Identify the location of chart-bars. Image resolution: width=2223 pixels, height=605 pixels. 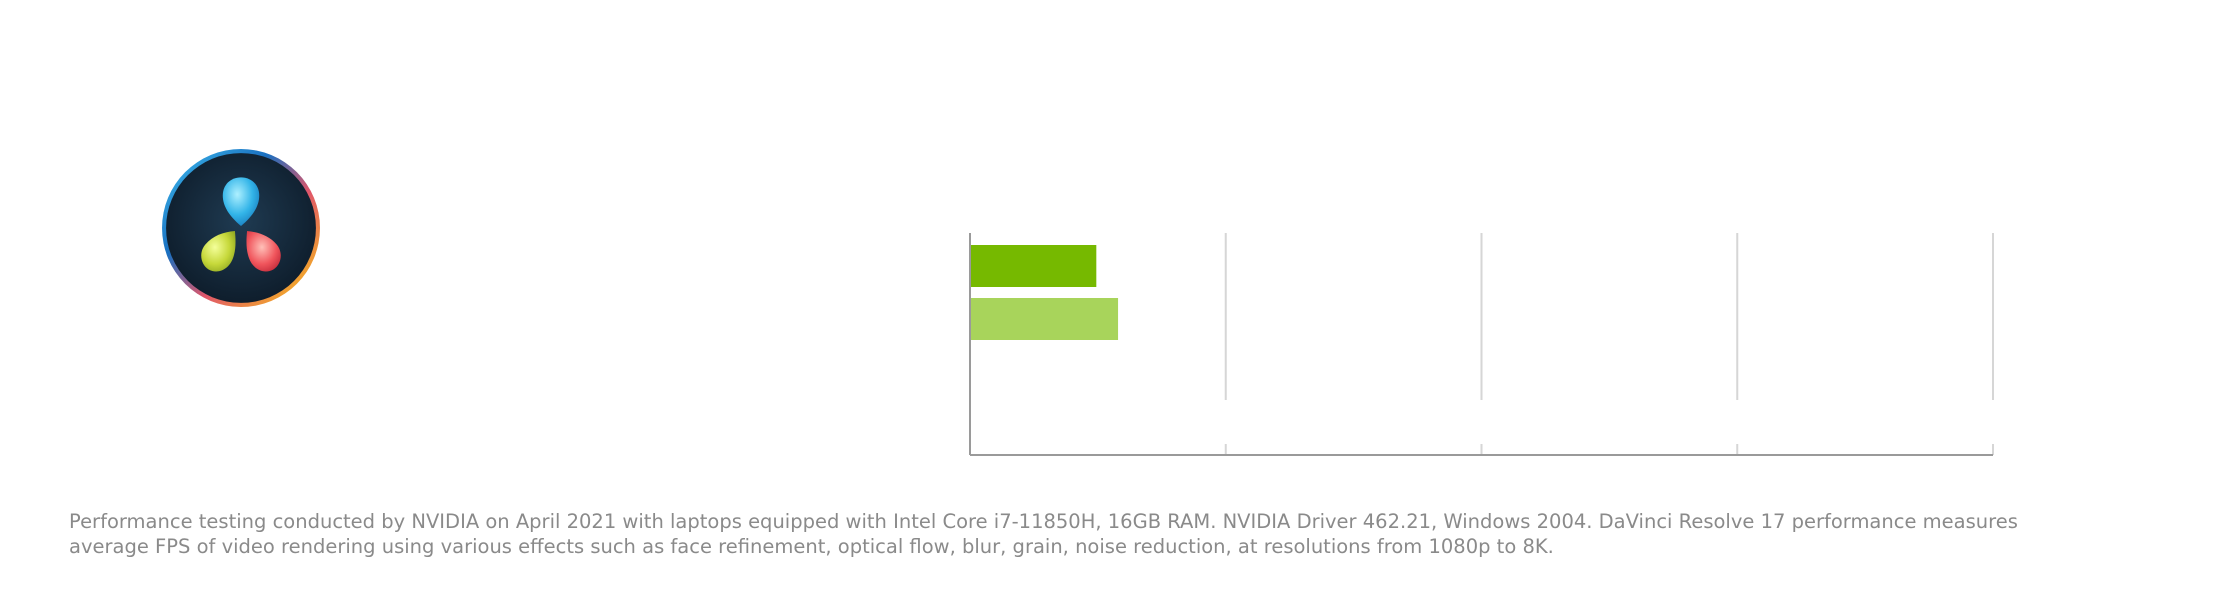
(1045, 292).